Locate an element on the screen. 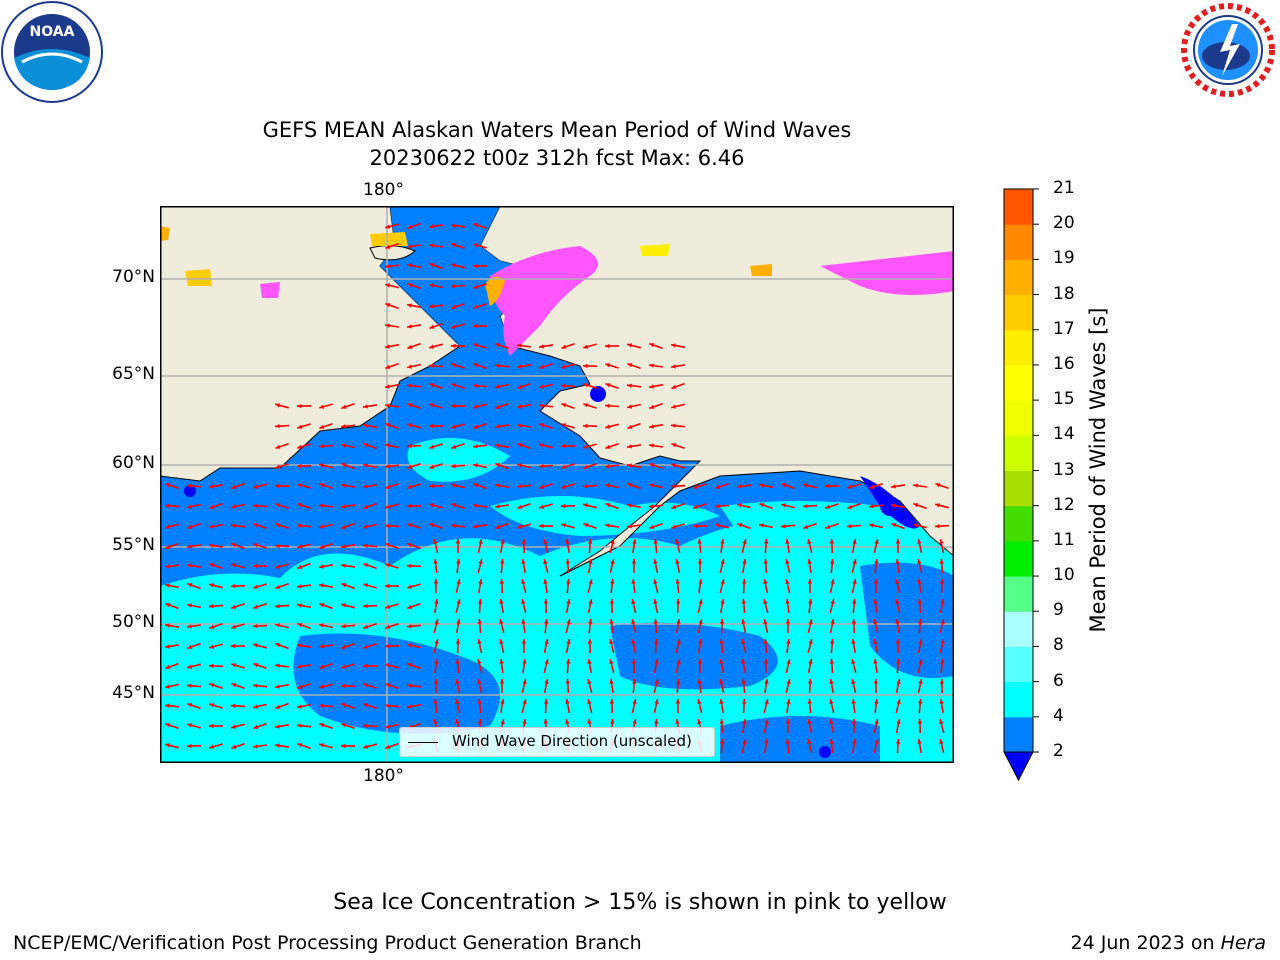 Image resolution: width=1280 pixels, height=960 pixels. lat-label-50n: 50°N is located at coordinates (133, 622).